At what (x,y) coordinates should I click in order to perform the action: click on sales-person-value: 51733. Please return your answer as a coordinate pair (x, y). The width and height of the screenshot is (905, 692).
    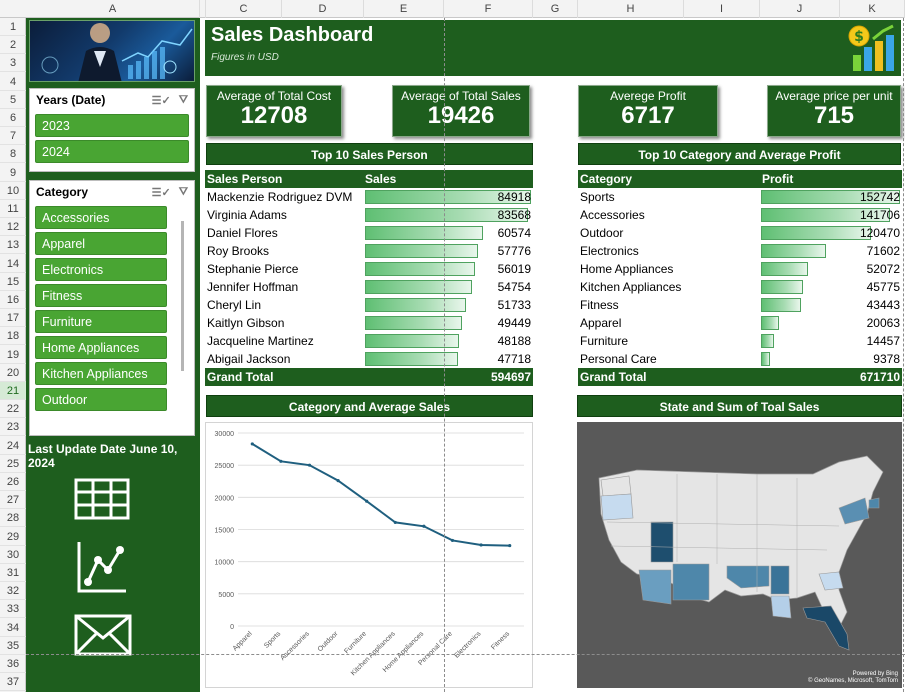
    Looking at the image, I should click on (514, 305).